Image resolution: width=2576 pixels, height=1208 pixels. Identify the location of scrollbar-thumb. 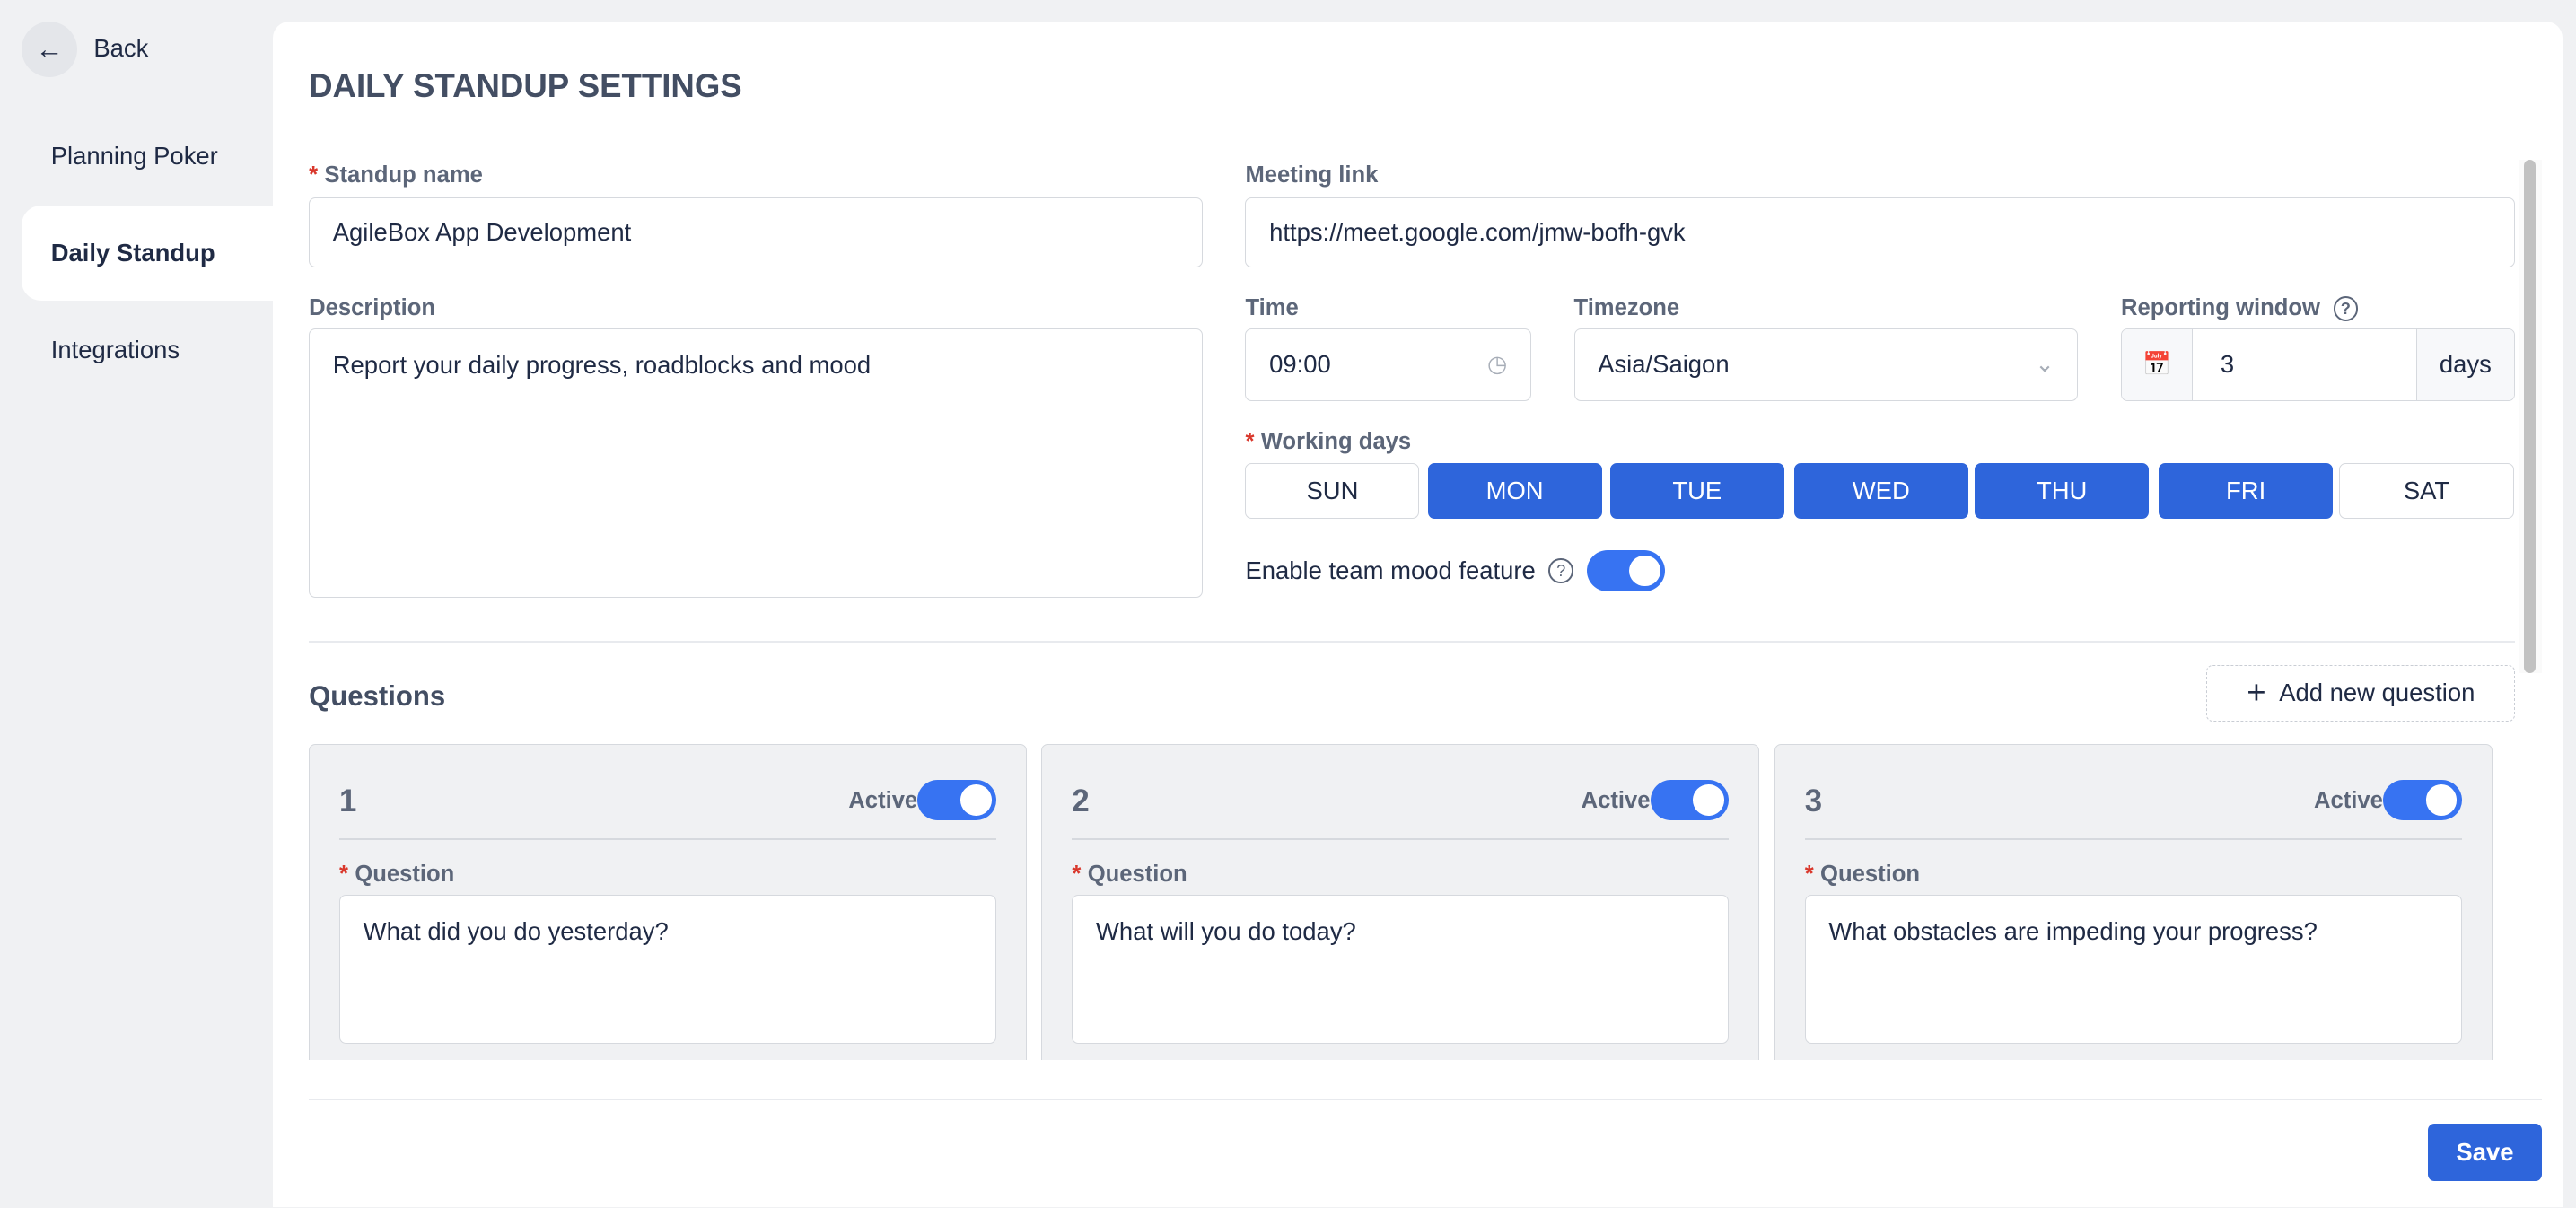
(2530, 417).